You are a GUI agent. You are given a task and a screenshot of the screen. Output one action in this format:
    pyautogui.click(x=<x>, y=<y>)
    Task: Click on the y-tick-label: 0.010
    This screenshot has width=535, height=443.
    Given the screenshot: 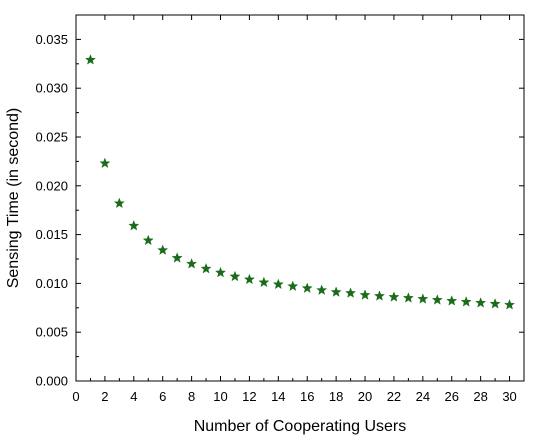 What is the action you would take?
    pyautogui.click(x=51, y=283)
    